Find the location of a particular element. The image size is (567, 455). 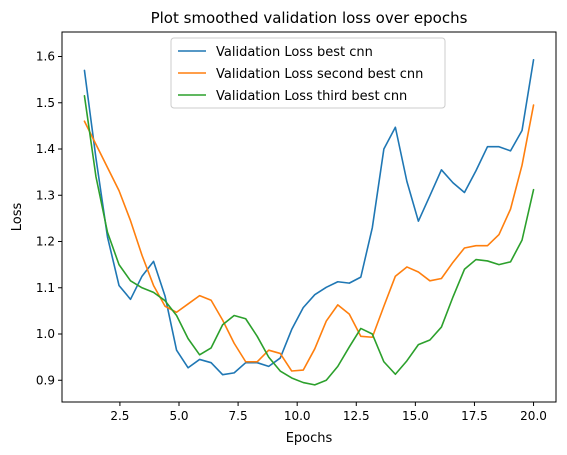

y-tick-label: 1.6 is located at coordinates (45, 57).